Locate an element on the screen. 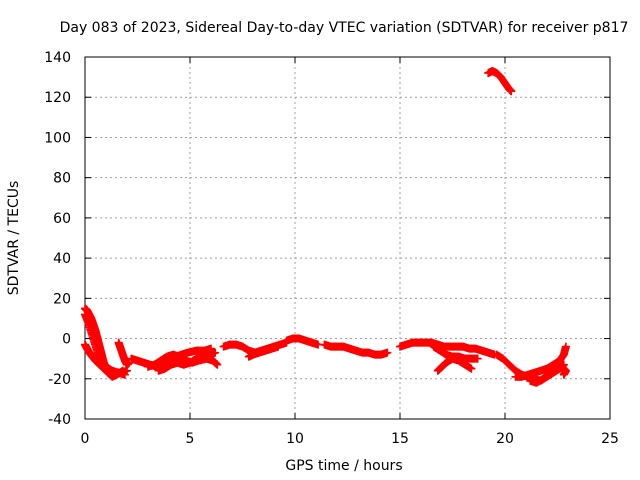 The image size is (640, 480). x-tick-label: 25 is located at coordinates (610, 439).